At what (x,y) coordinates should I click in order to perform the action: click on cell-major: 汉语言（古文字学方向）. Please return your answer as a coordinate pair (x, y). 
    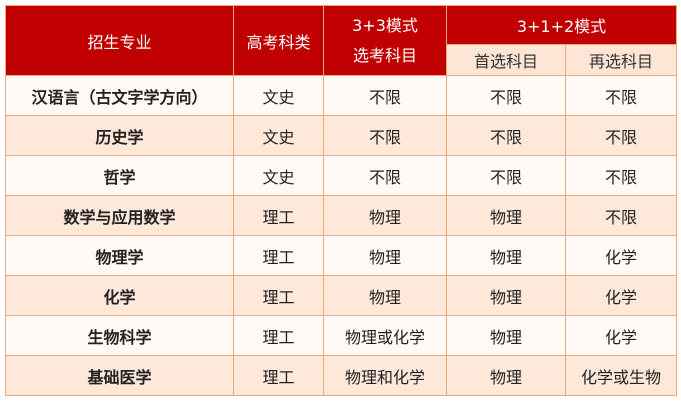
    Looking at the image, I should click on (119, 95).